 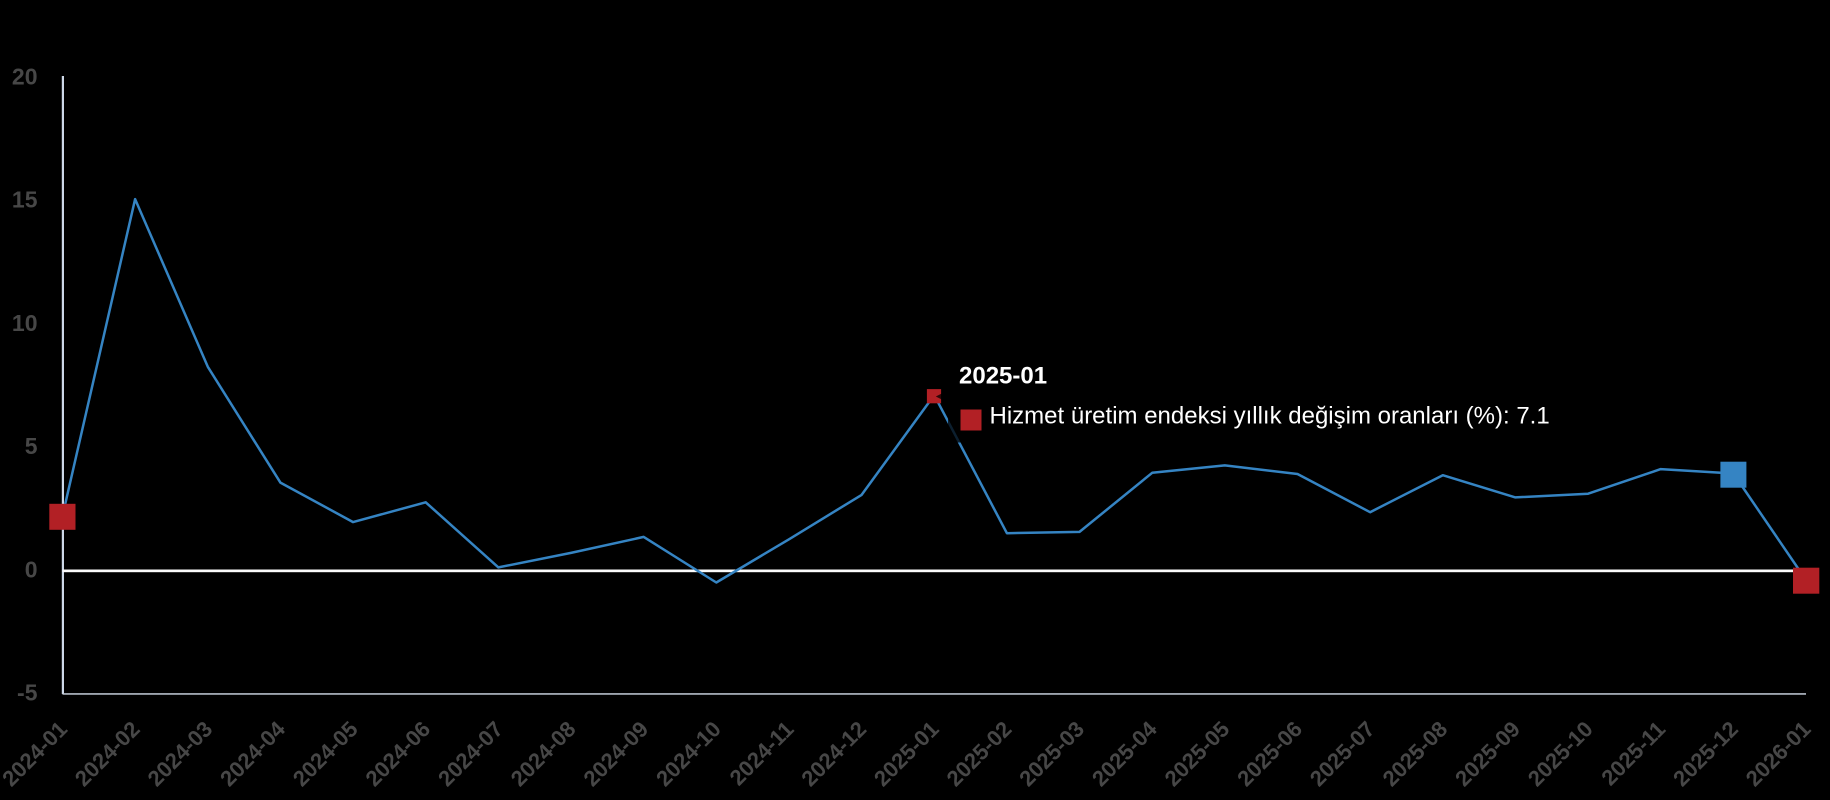 What do you see at coordinates (31, 446) in the screenshot?
I see `svg-text: 5` at bounding box center [31, 446].